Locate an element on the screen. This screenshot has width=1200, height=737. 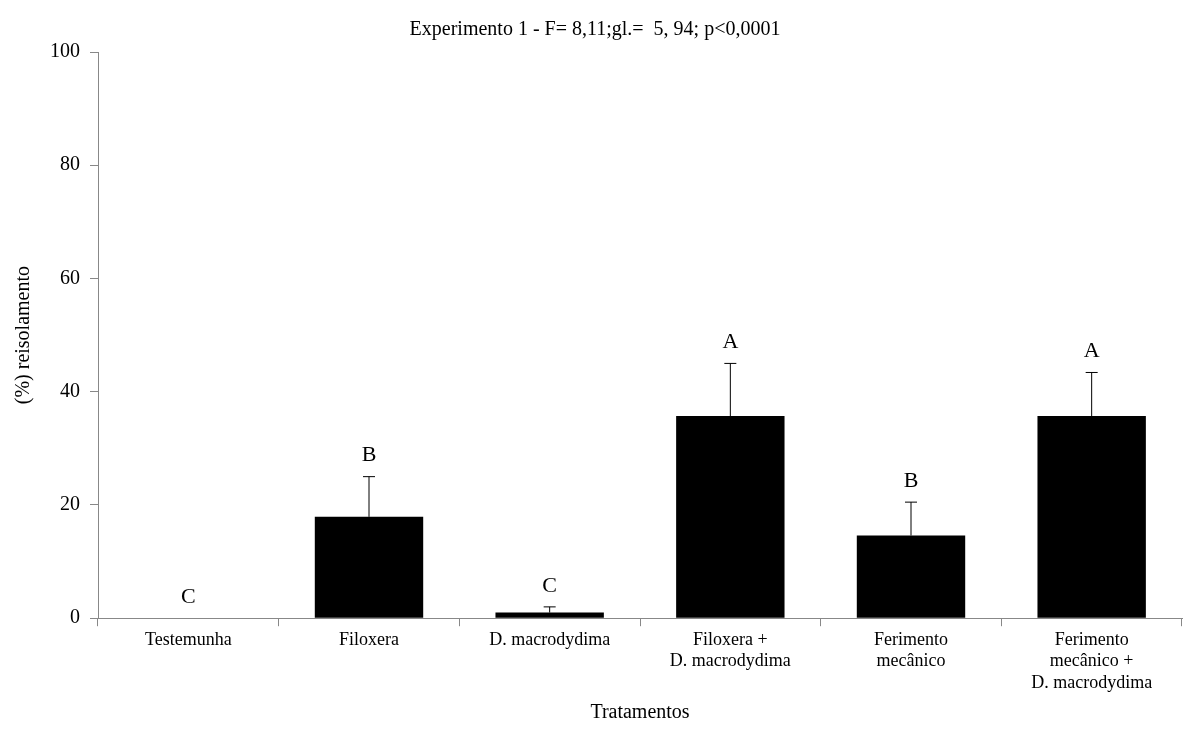
x-tick-label: D. macrodydima is located at coordinates (550, 638).